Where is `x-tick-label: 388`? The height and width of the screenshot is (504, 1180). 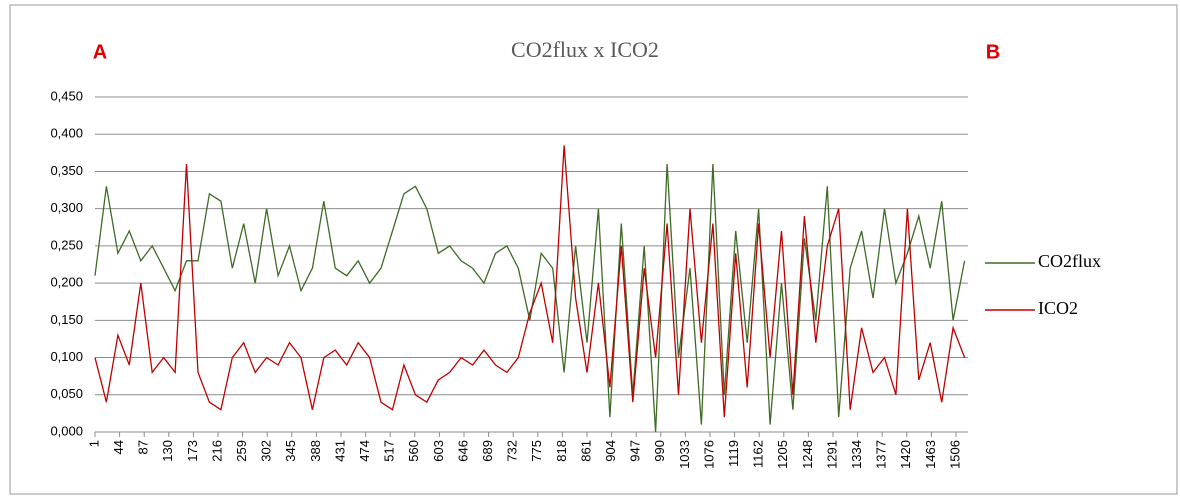 x-tick-label: 388 is located at coordinates (315, 451).